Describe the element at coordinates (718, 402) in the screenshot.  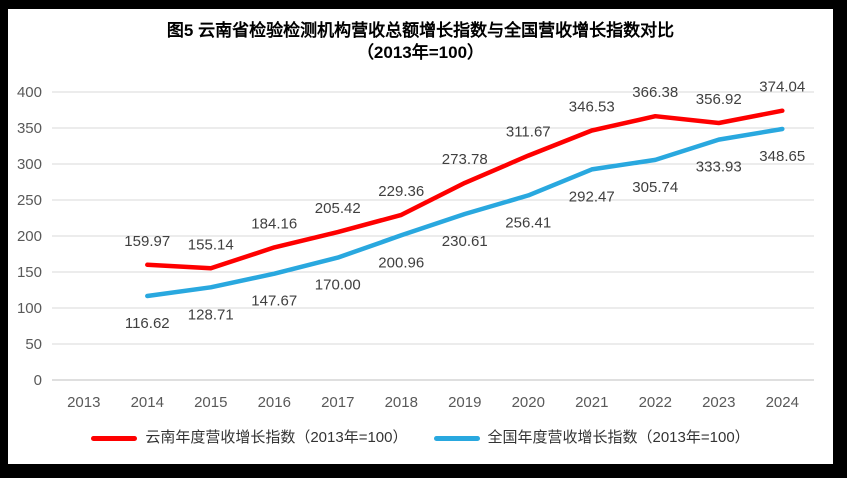
I see `x-tick-label: 2023` at that location.